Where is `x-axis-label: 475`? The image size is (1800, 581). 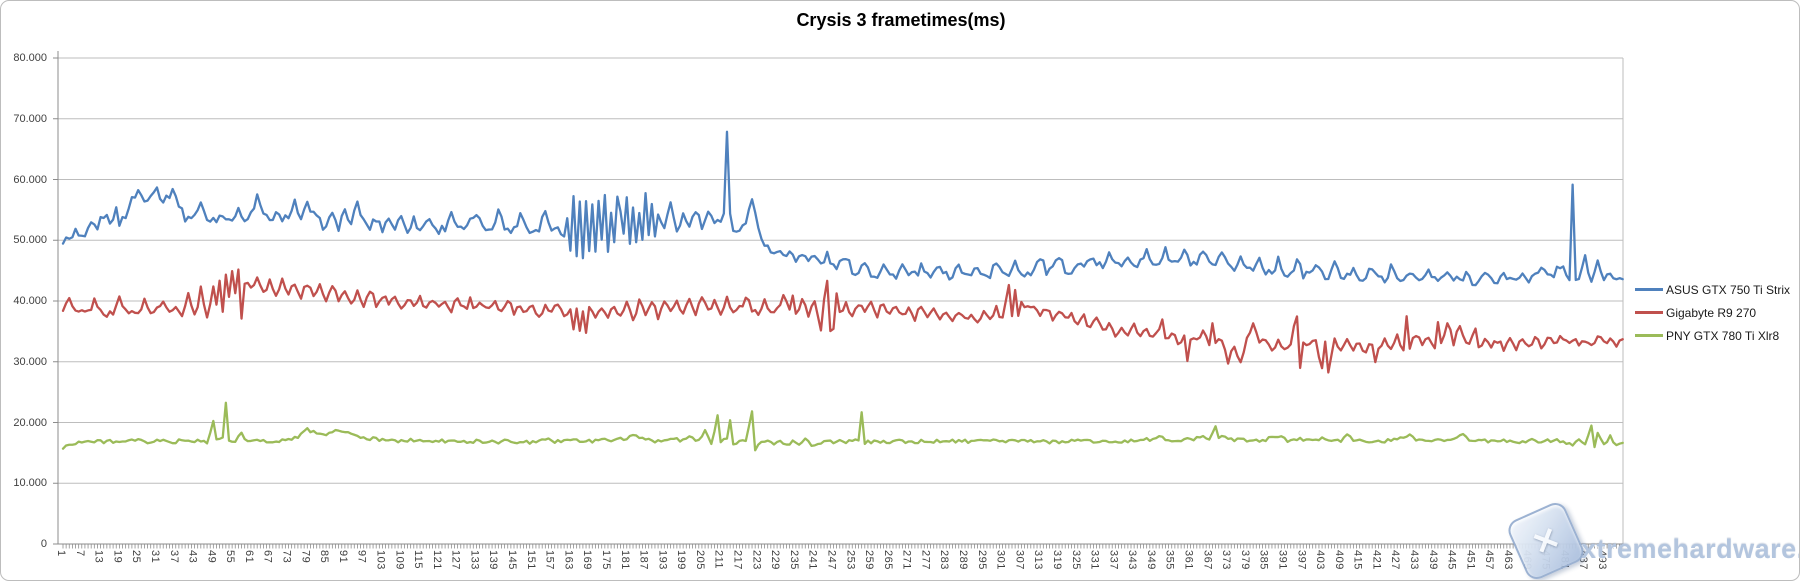 x-axis-label: 475 is located at coordinates (1545, 560).